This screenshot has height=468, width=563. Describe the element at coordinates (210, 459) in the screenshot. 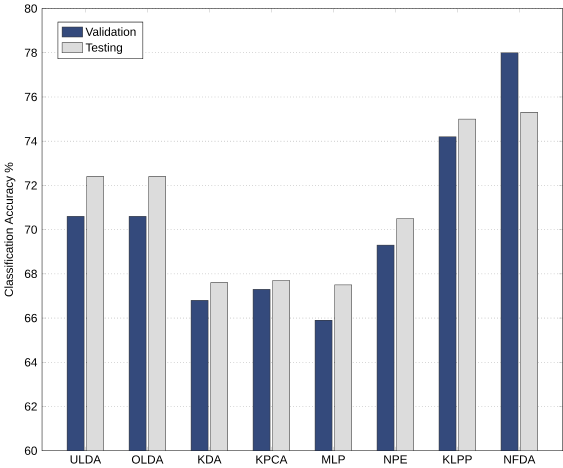

I see `x-tick-label: KDA` at that location.